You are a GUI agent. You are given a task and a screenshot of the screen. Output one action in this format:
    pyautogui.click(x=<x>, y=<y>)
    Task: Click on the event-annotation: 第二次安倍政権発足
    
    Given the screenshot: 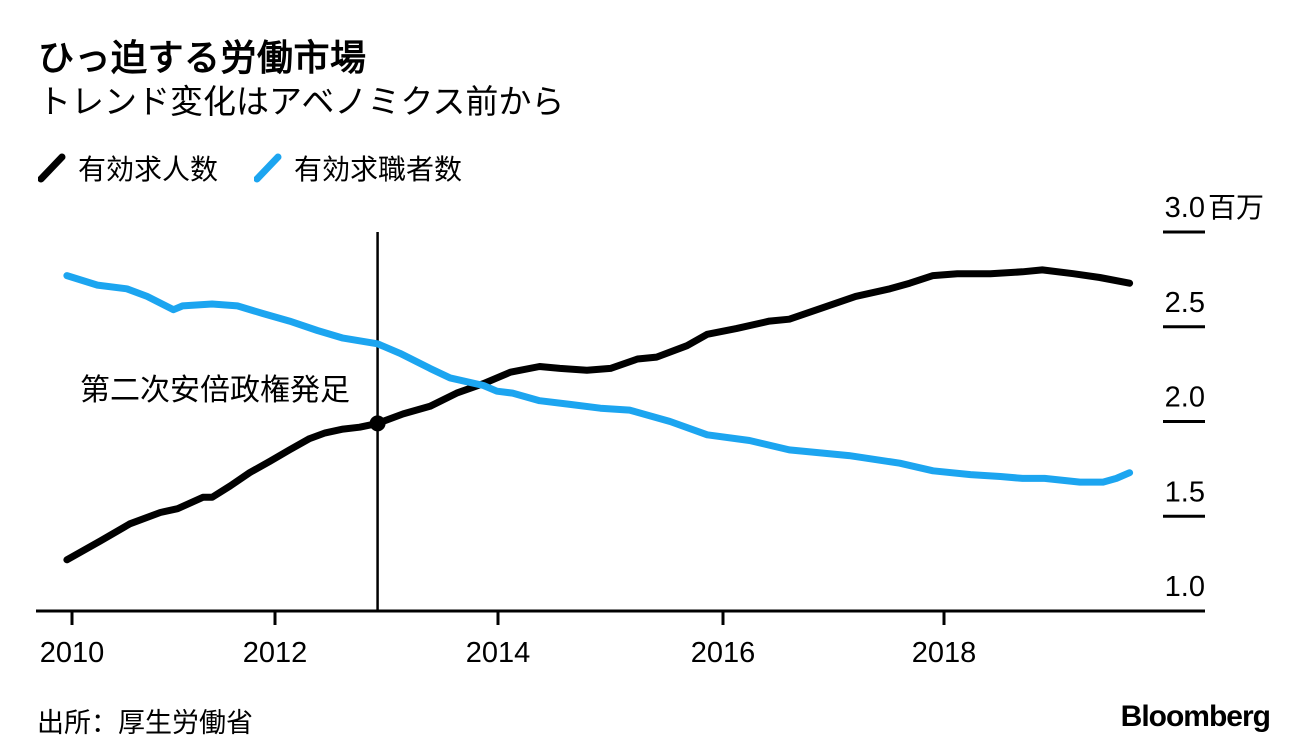 What is the action you would take?
    pyautogui.click(x=215, y=390)
    